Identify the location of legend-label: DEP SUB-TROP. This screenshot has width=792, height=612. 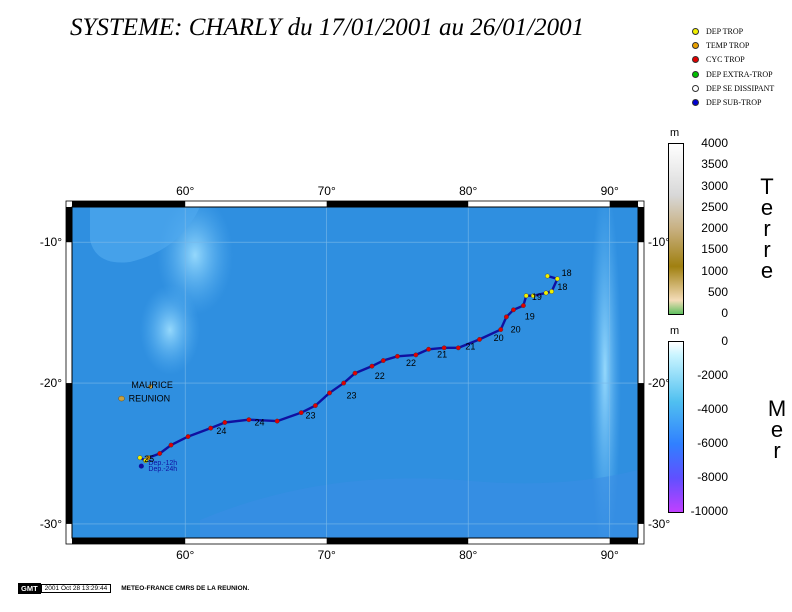
(734, 103).